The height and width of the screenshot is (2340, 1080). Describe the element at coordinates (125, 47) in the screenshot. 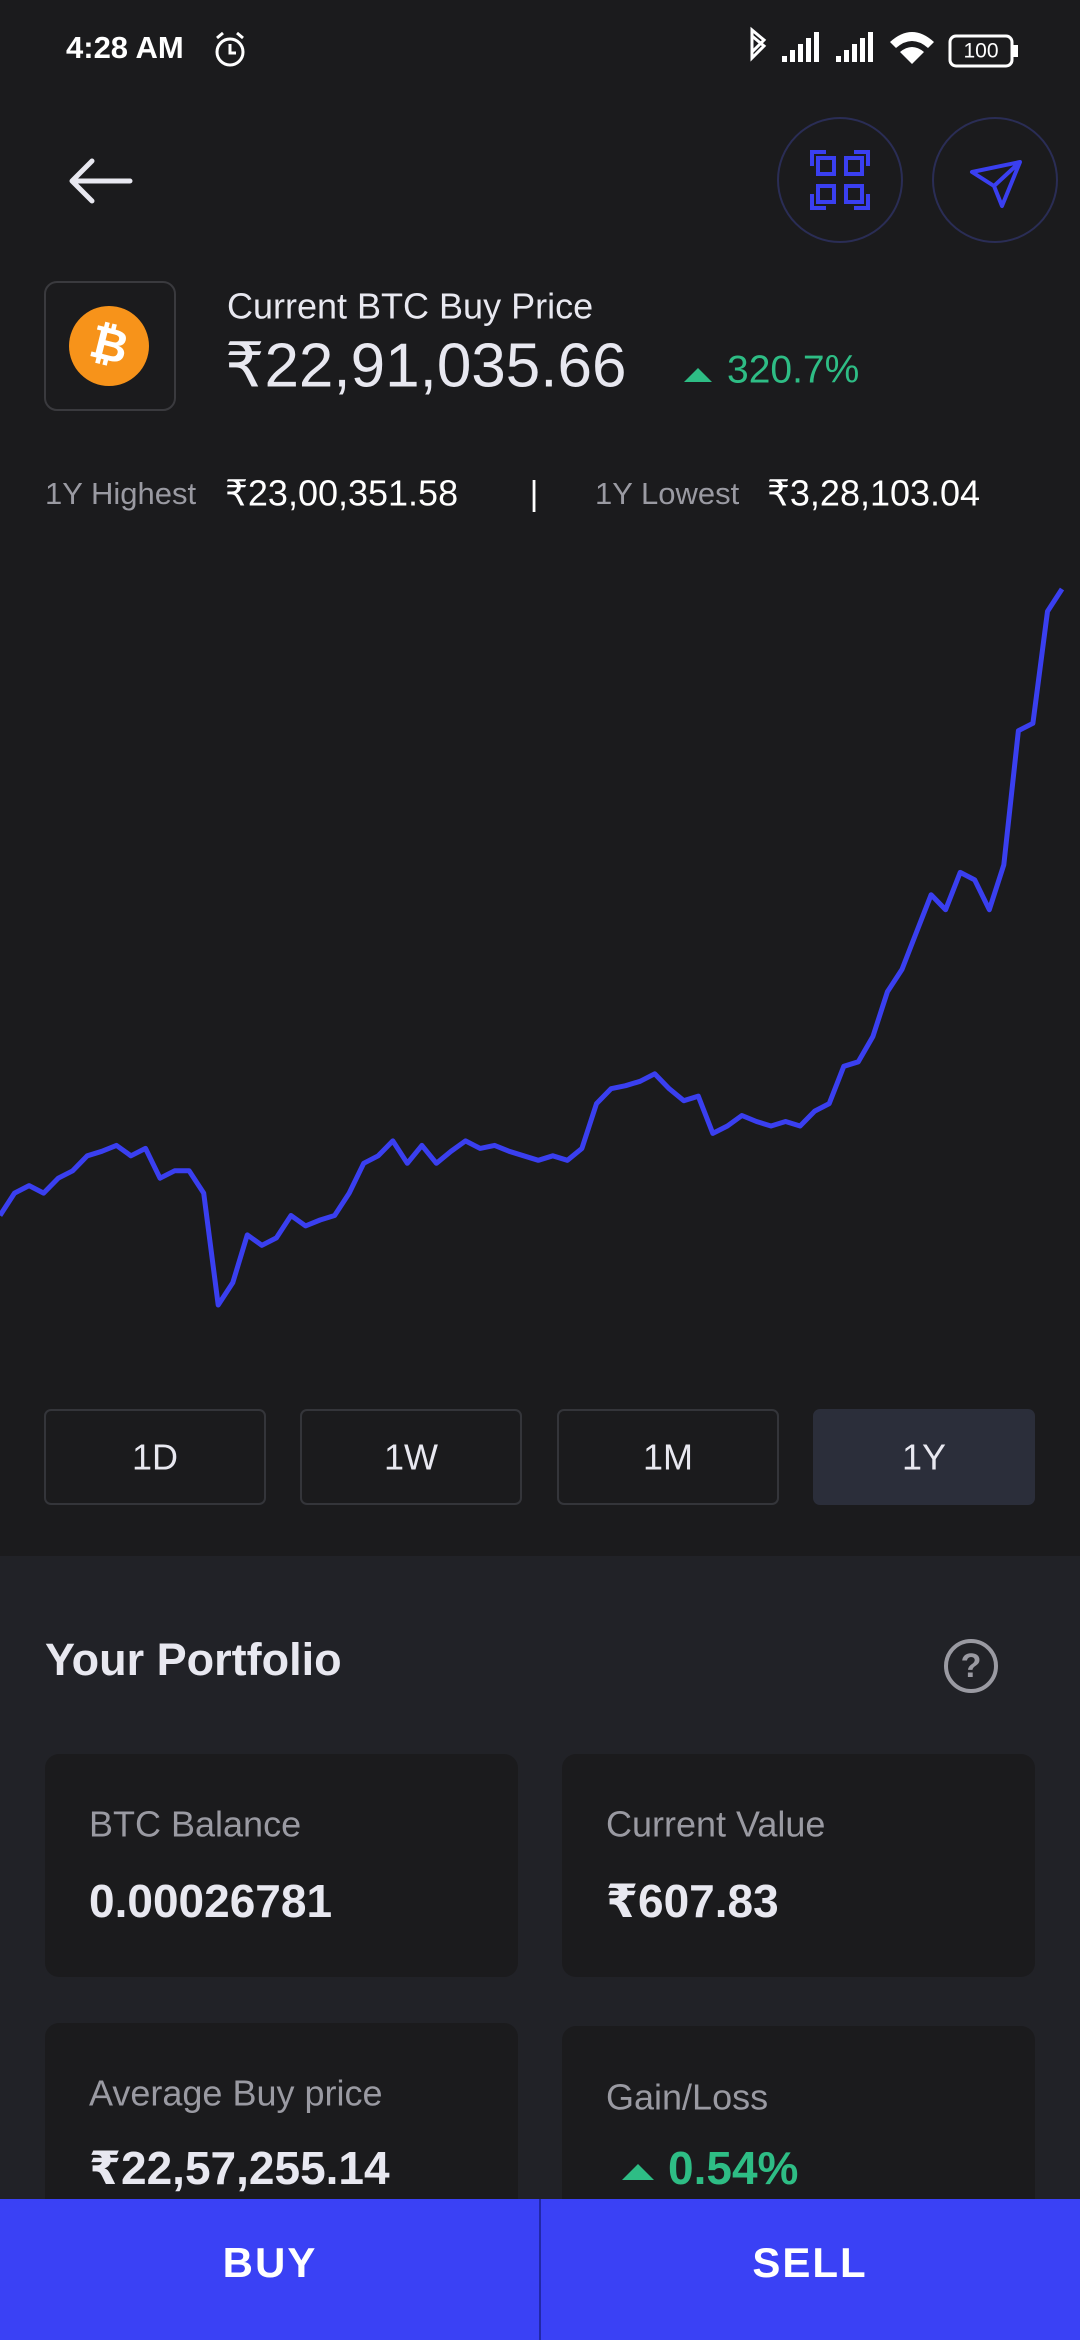

I see `status-time: 4:28 AM` at that location.